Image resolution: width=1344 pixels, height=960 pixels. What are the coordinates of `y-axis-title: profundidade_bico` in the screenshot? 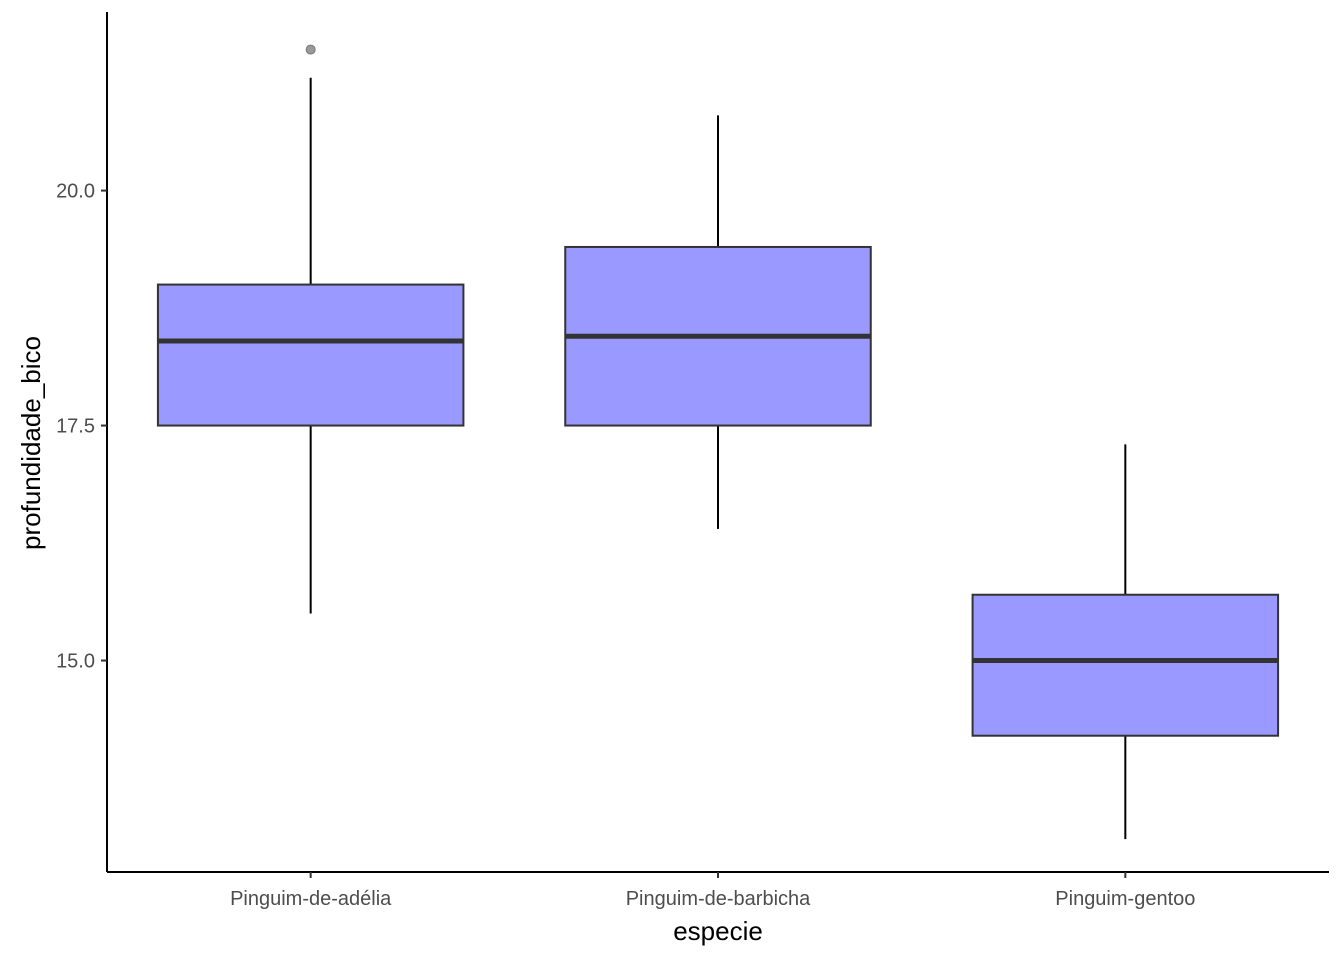 It's located at (31, 443).